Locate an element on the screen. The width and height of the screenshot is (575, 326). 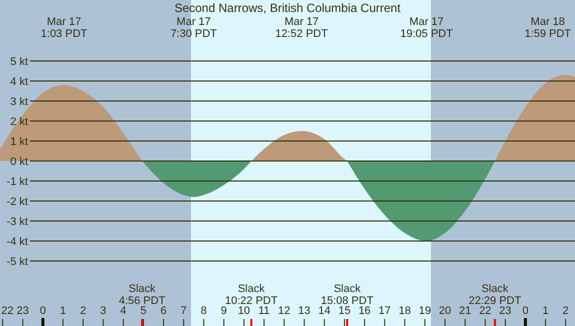
y-tick-label: -2 kt is located at coordinates (17, 202).